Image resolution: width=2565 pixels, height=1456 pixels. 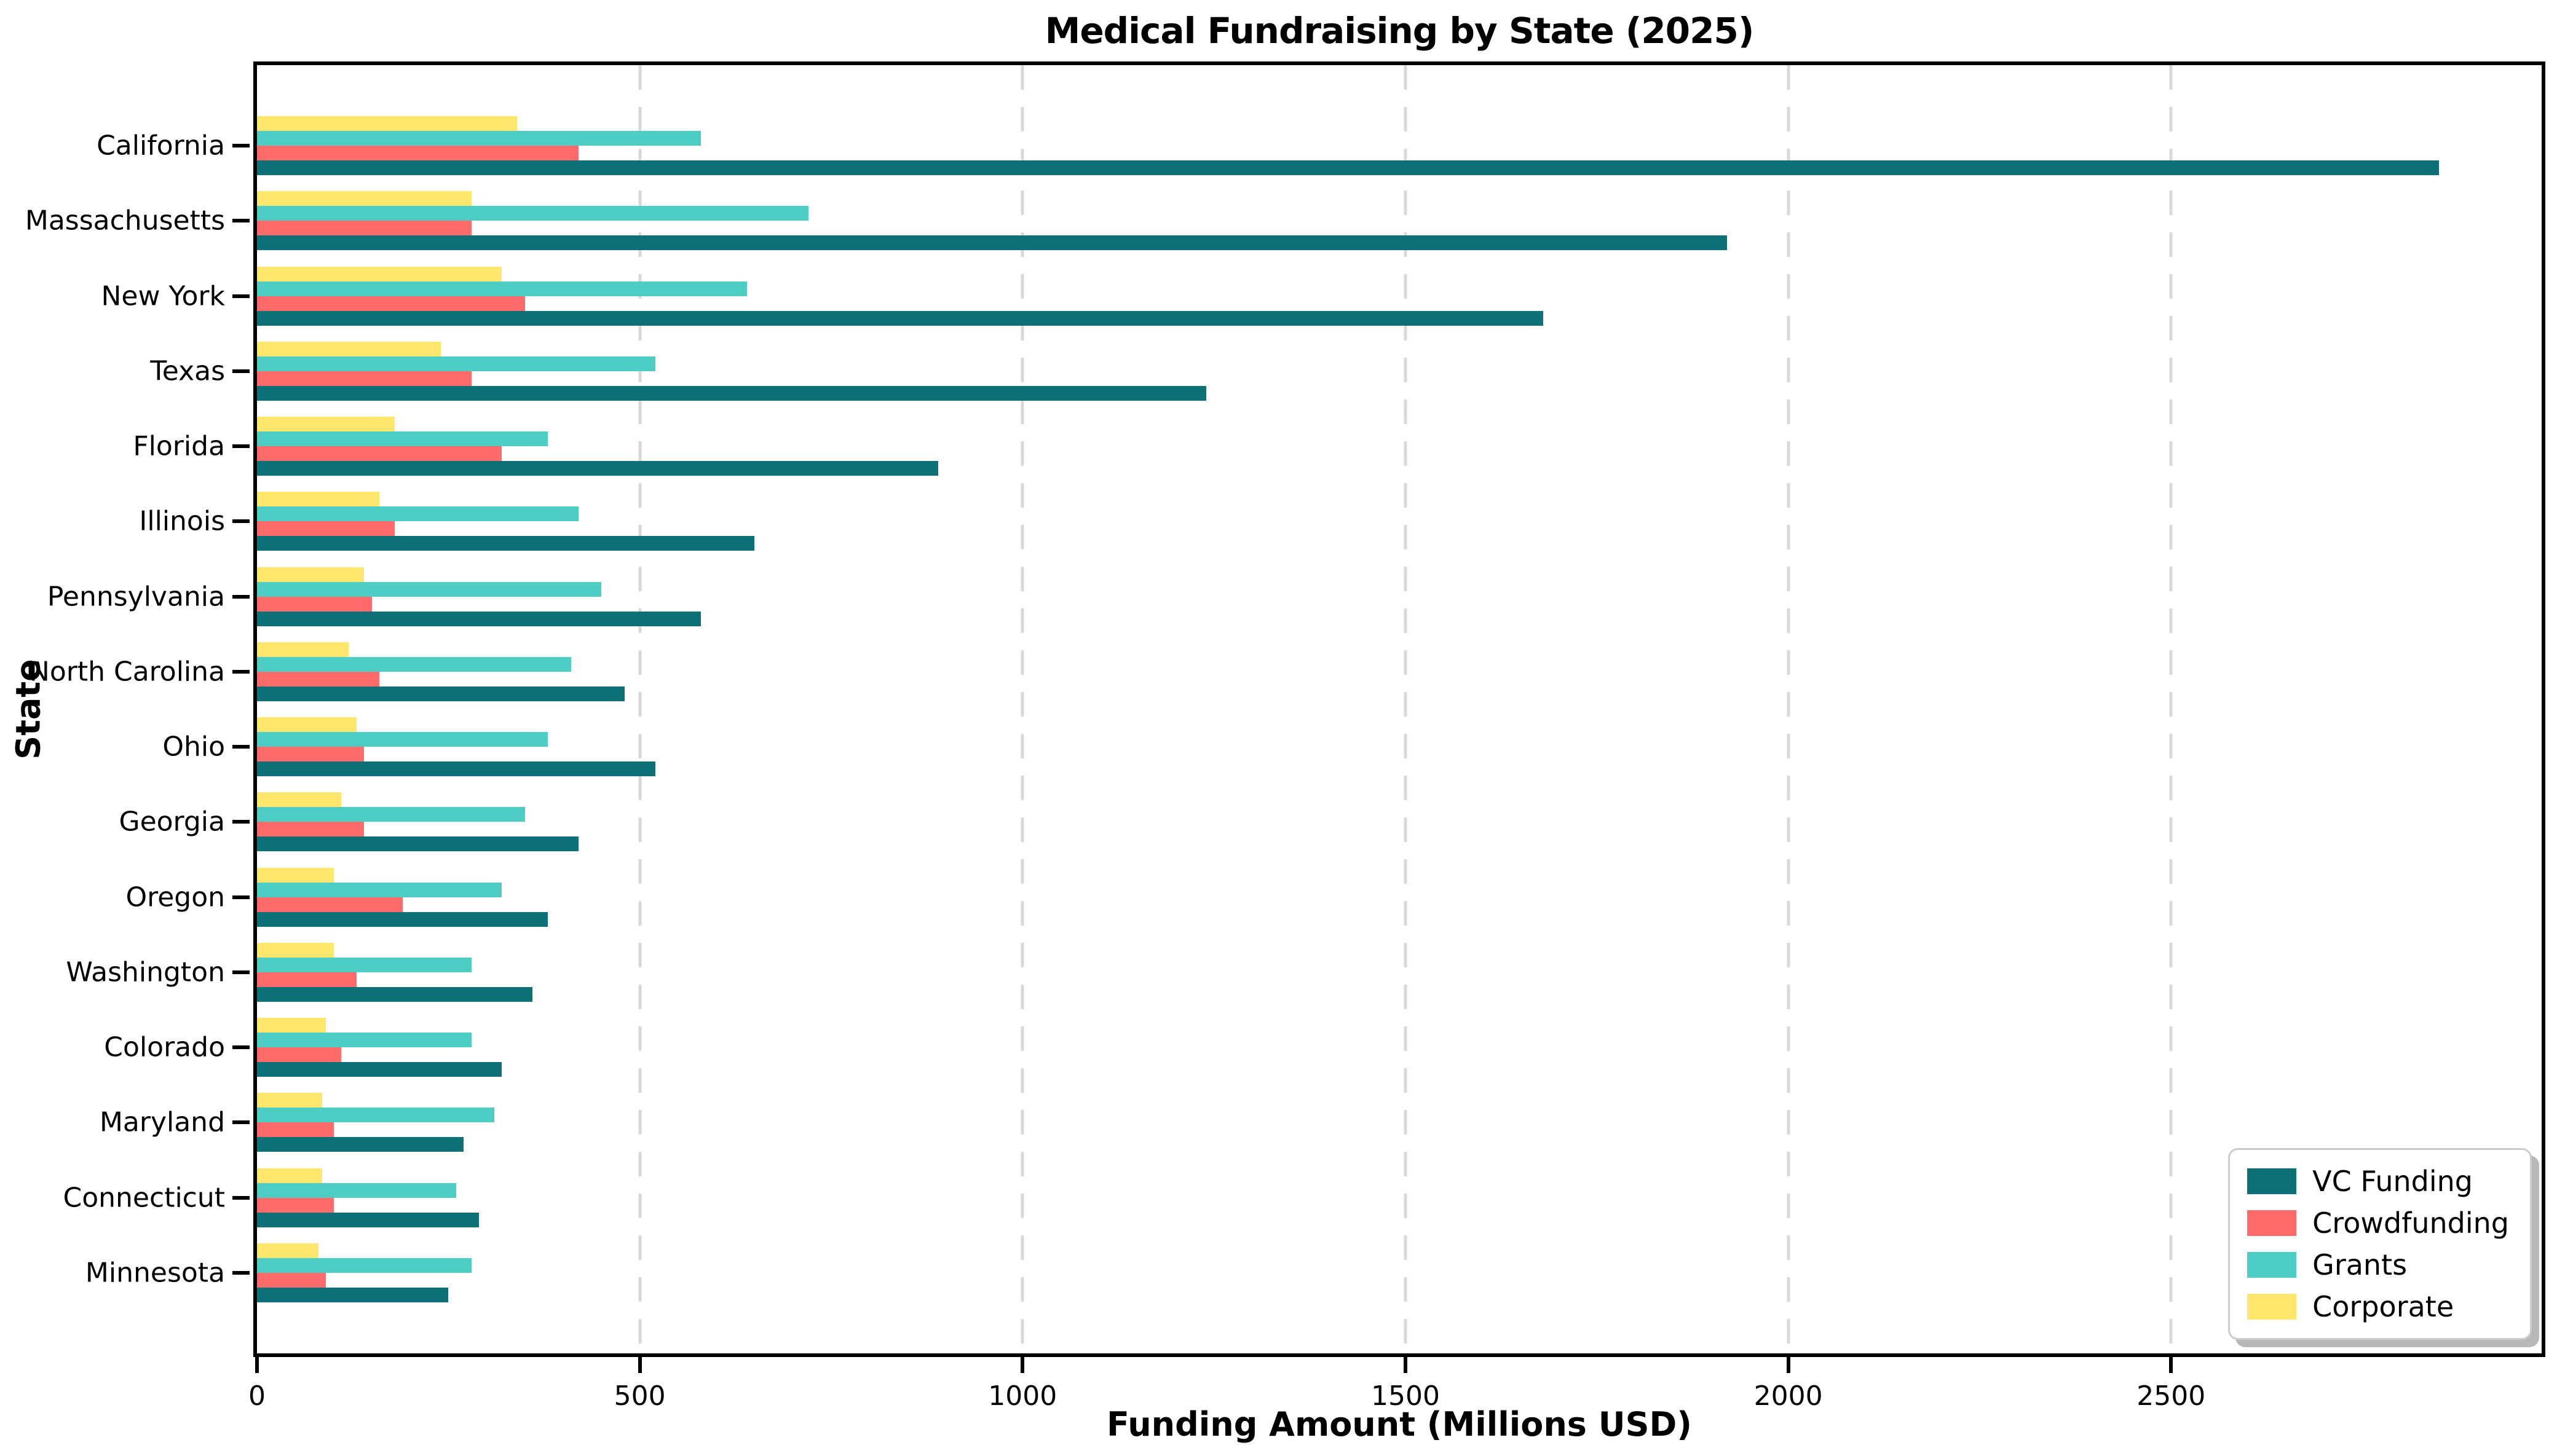 I want to click on bar-crowdfunding-maryland, so click(x=295, y=1130).